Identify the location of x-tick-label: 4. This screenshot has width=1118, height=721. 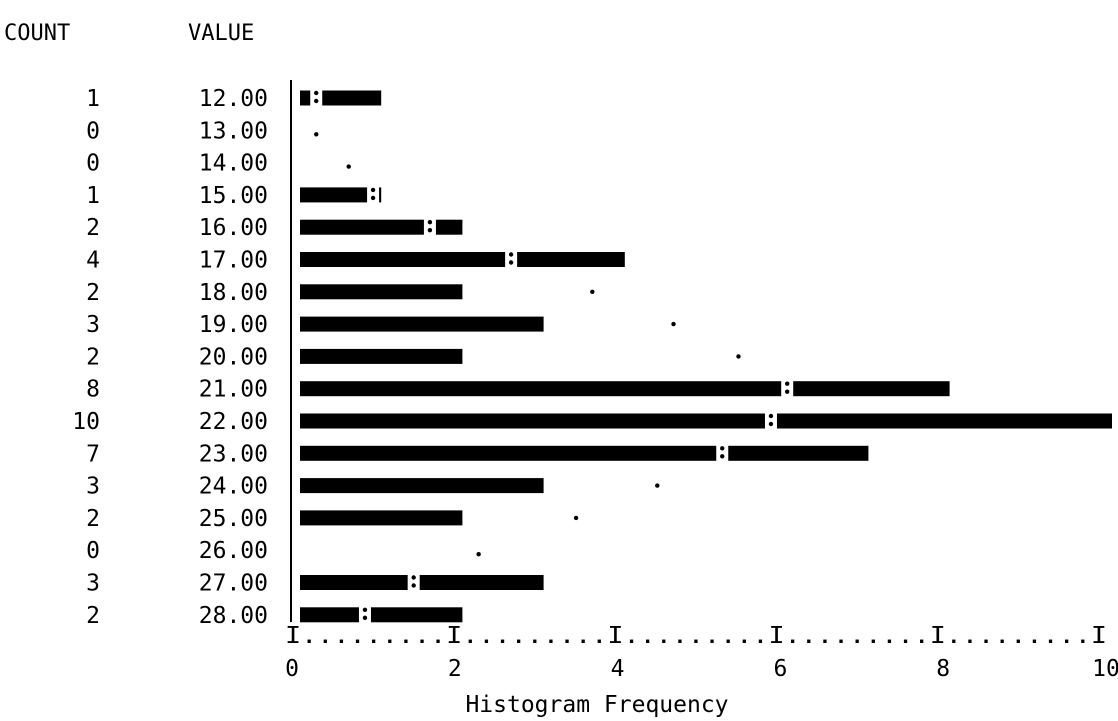
(618, 669).